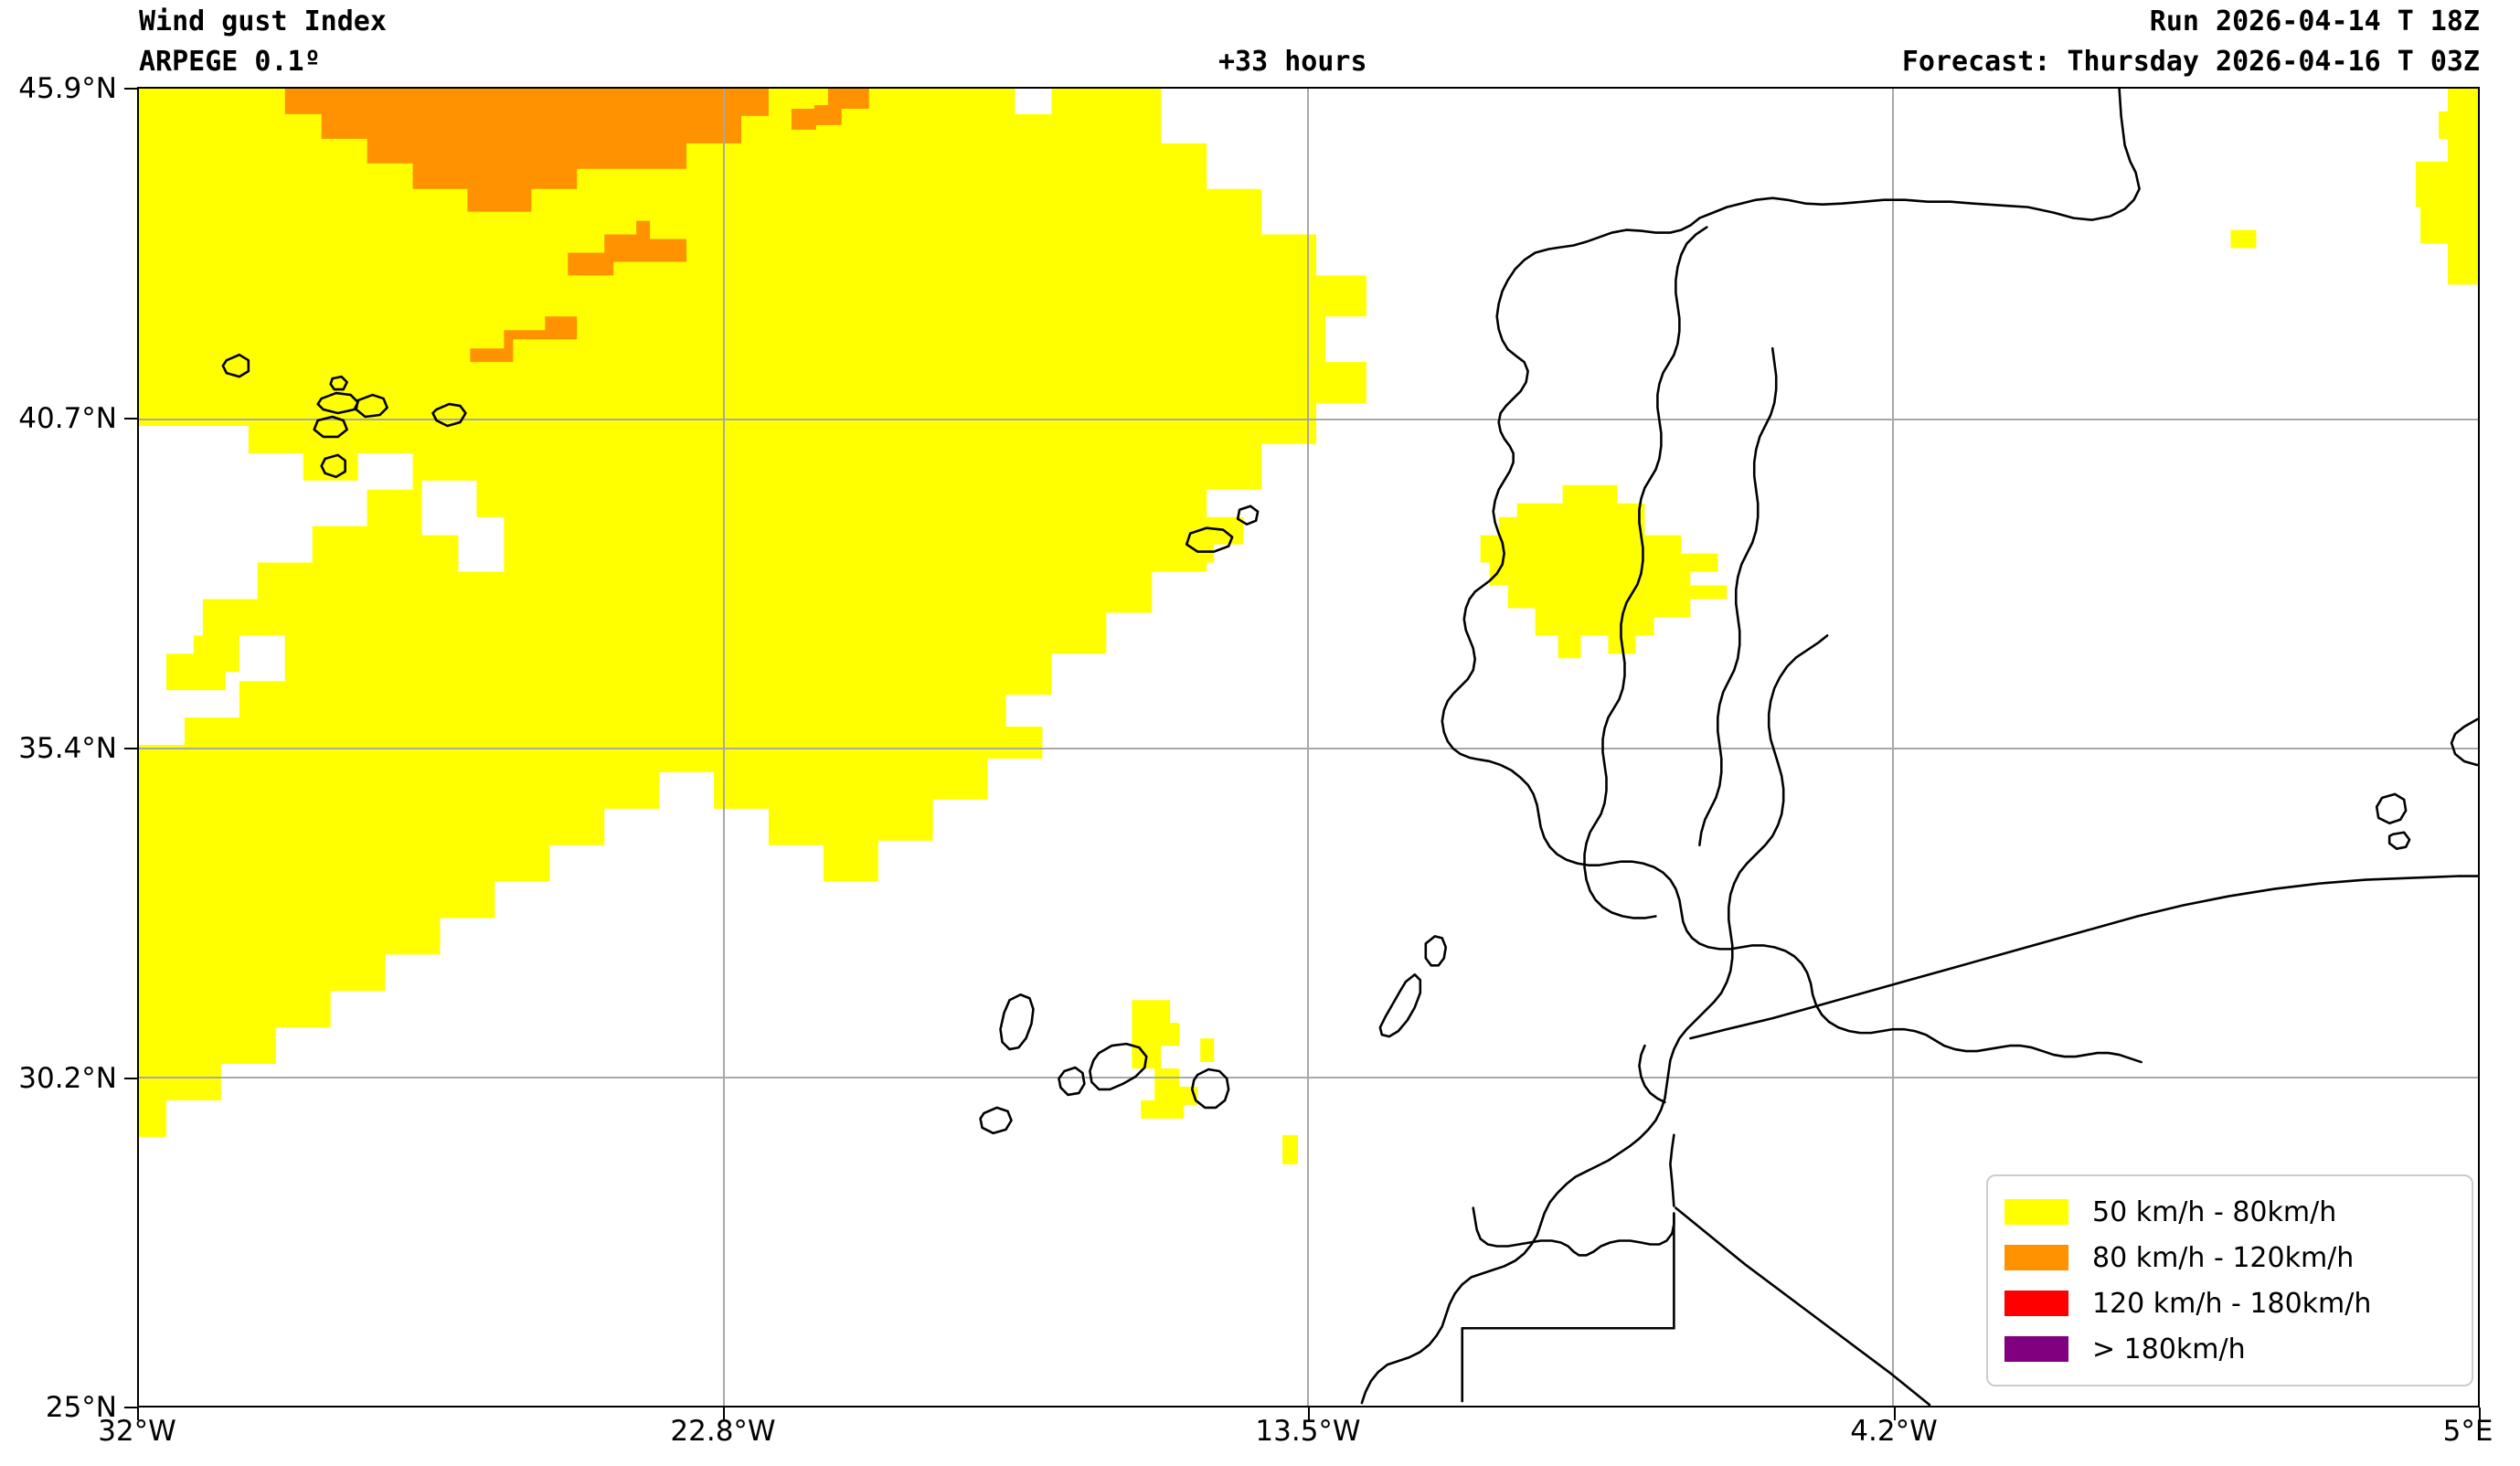  What do you see at coordinates (338, 383) in the screenshot?
I see `island-corvo` at bounding box center [338, 383].